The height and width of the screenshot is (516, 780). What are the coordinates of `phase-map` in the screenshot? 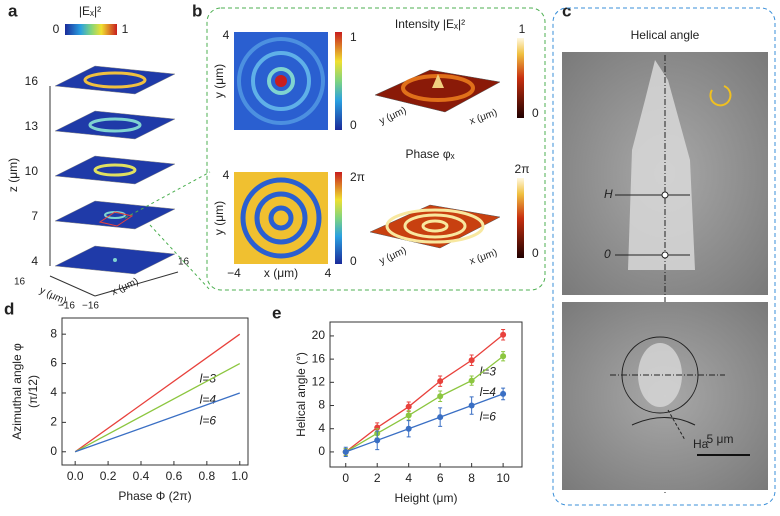 It's located at (281, 218).